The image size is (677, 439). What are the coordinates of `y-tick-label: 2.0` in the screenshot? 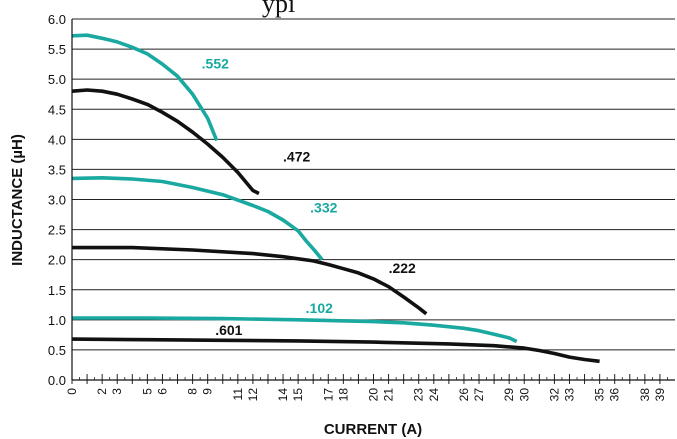 It's located at (57, 260).